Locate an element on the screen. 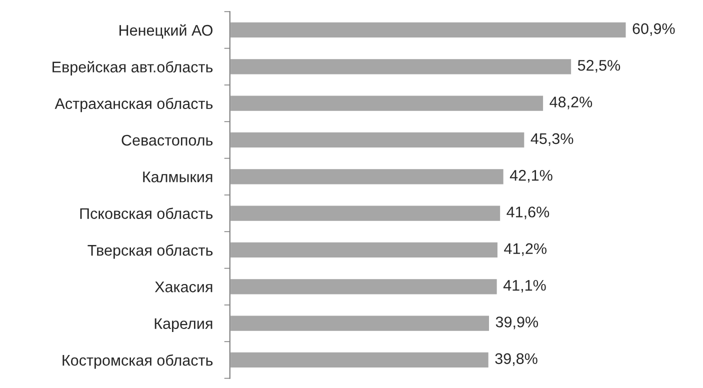 The width and height of the screenshot is (703, 388). y-tick-label: Калмыкия is located at coordinates (177, 177).